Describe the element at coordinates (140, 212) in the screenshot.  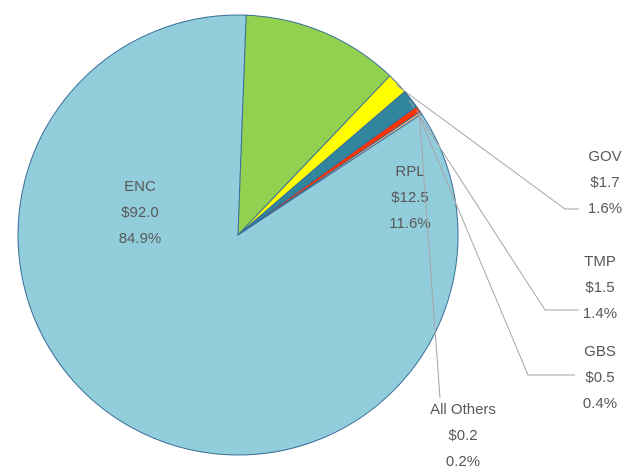
I see `slice-label: $92.0` at that location.